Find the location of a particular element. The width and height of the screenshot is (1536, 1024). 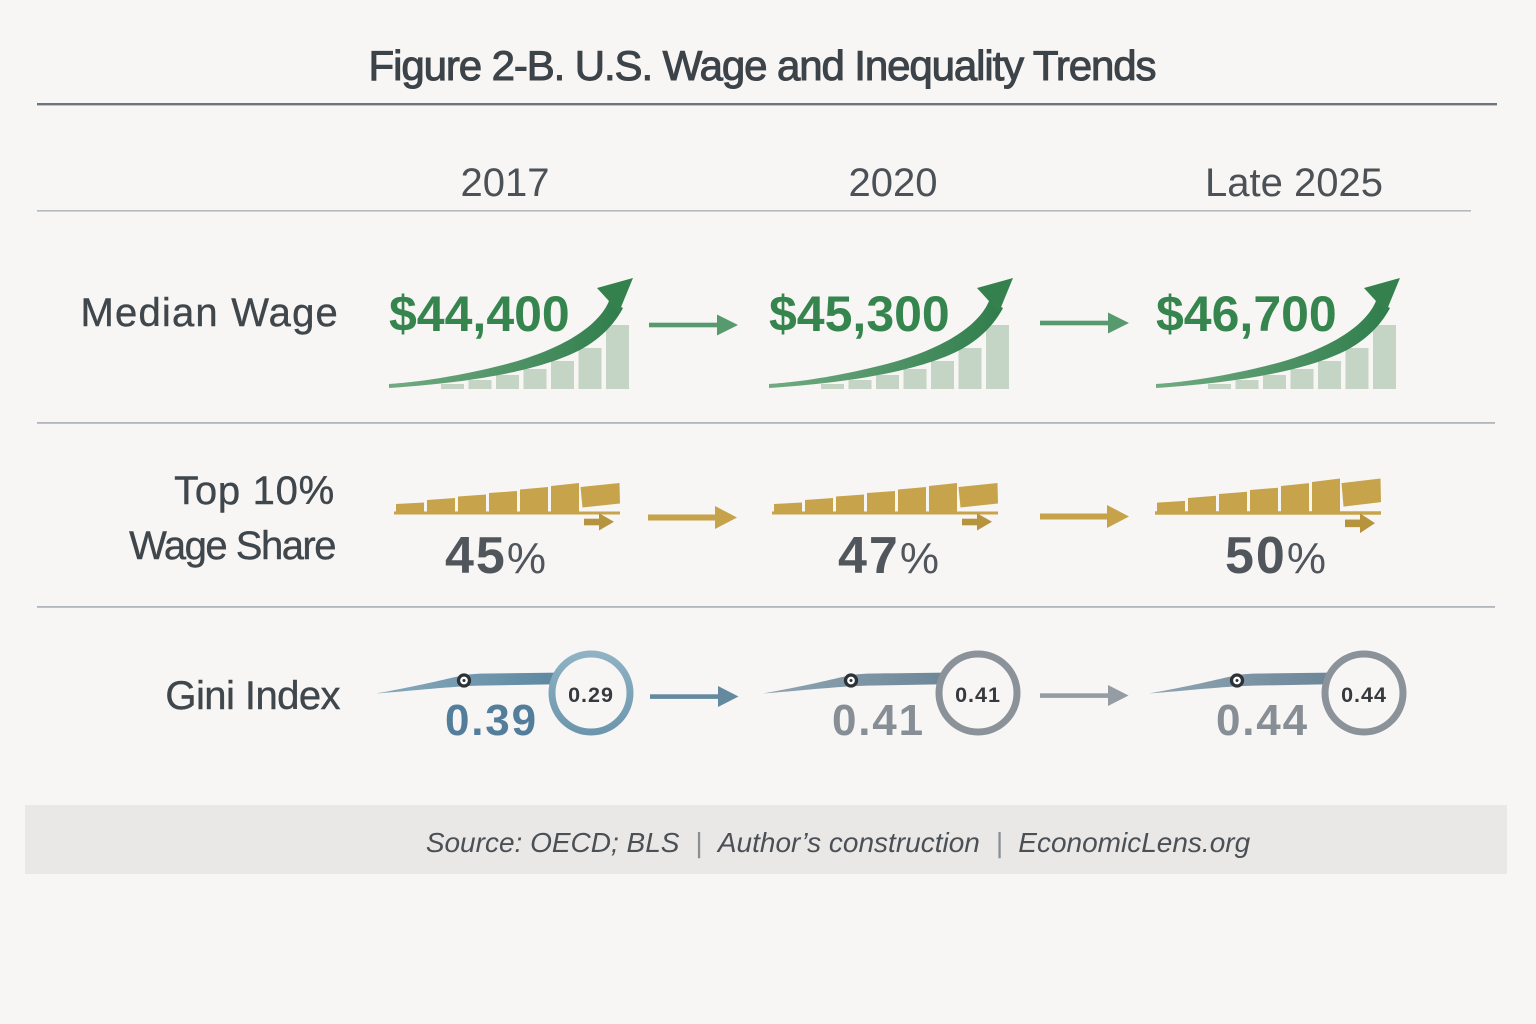

svg-text: 0.39 is located at coordinates (491, 720).